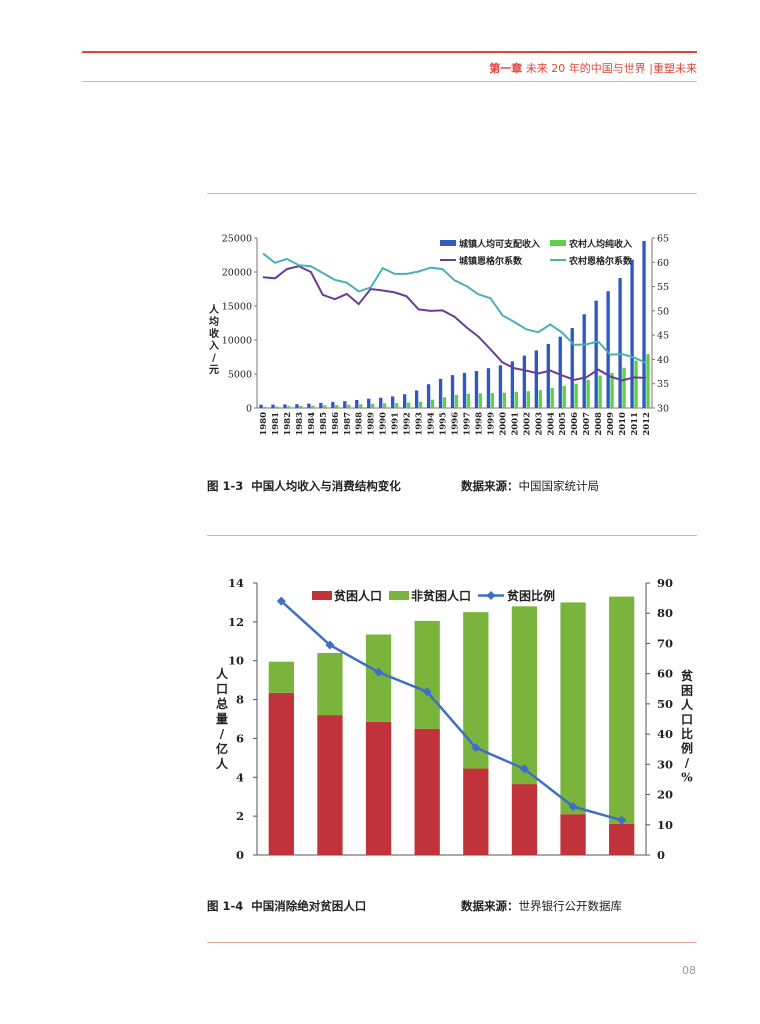 The width and height of the screenshot is (760, 1024). Describe the element at coordinates (408, 424) in the screenshot. I see `x-tick-label: 1992` at that location.